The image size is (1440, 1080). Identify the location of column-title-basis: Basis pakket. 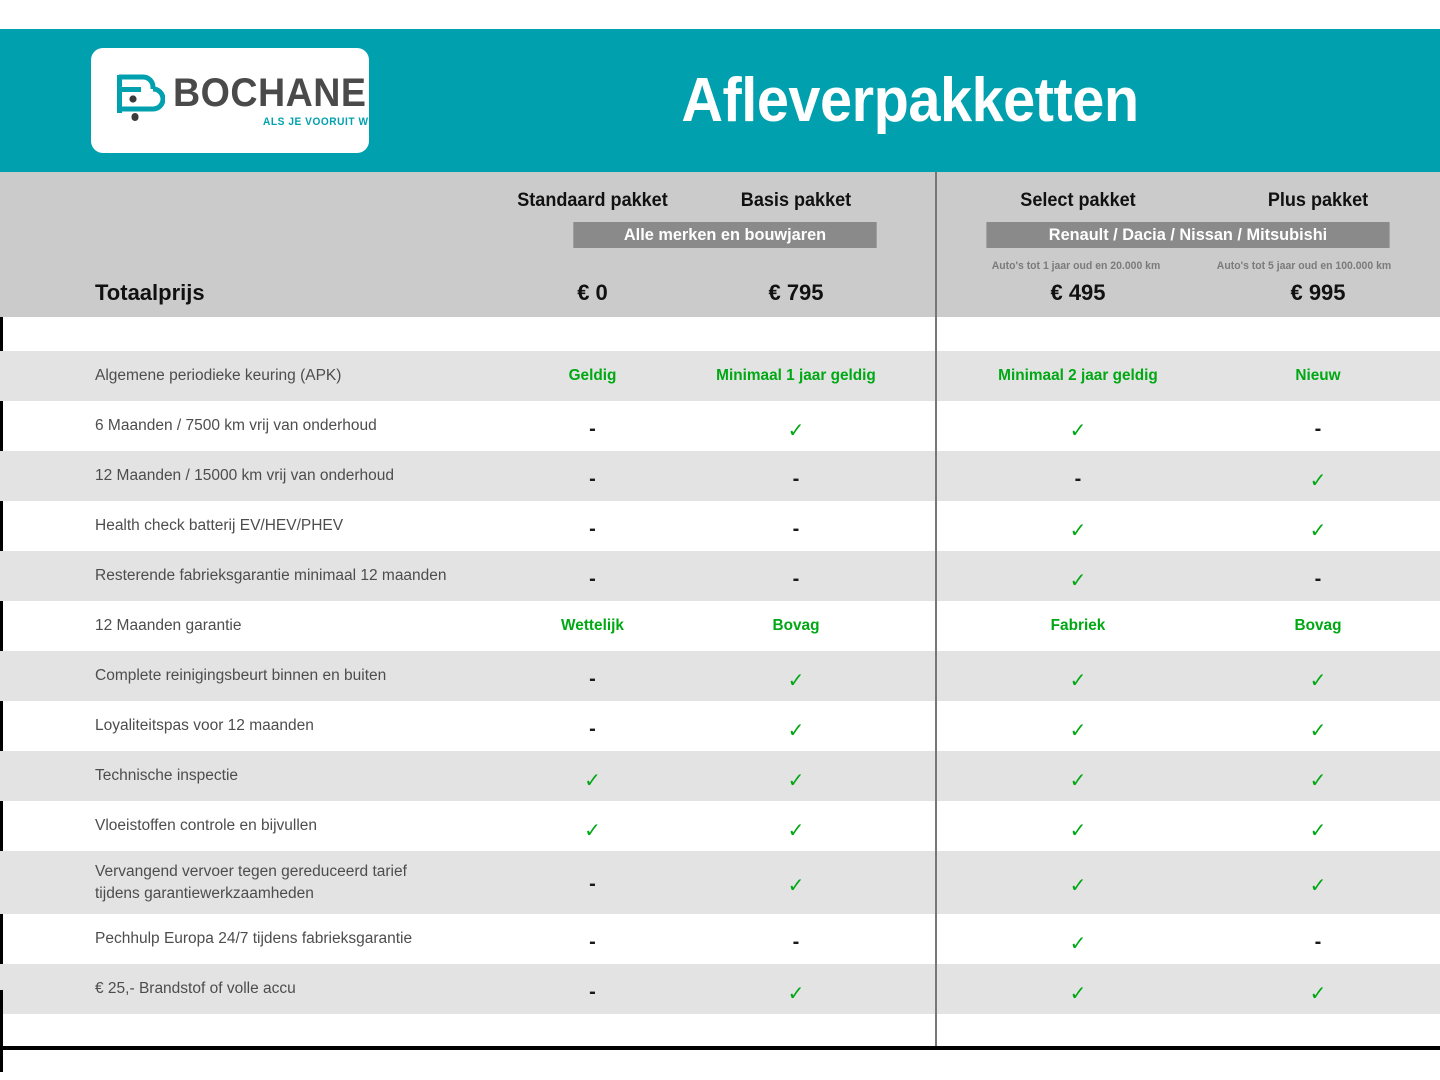
(796, 200).